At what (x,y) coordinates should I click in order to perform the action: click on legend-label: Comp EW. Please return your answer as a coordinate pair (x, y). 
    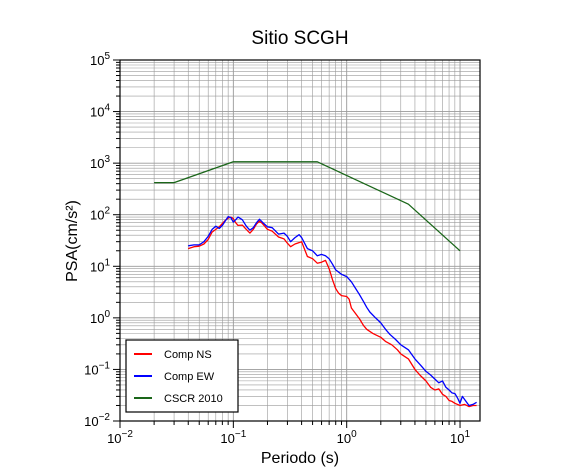
    Looking at the image, I should click on (189, 377).